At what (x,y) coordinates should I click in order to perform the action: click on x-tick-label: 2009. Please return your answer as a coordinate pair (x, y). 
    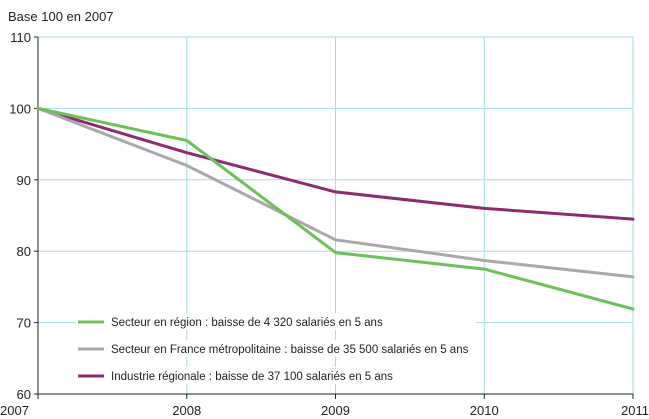
    Looking at the image, I should click on (335, 410).